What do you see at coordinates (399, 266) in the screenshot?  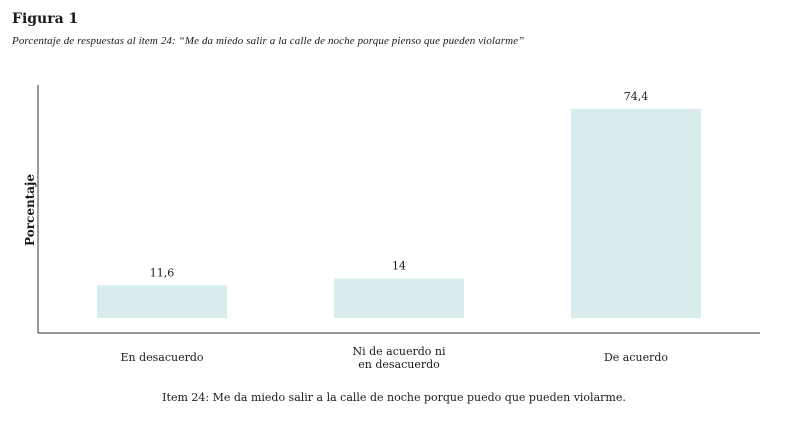 I see `bar-value-label-1: 14` at bounding box center [399, 266].